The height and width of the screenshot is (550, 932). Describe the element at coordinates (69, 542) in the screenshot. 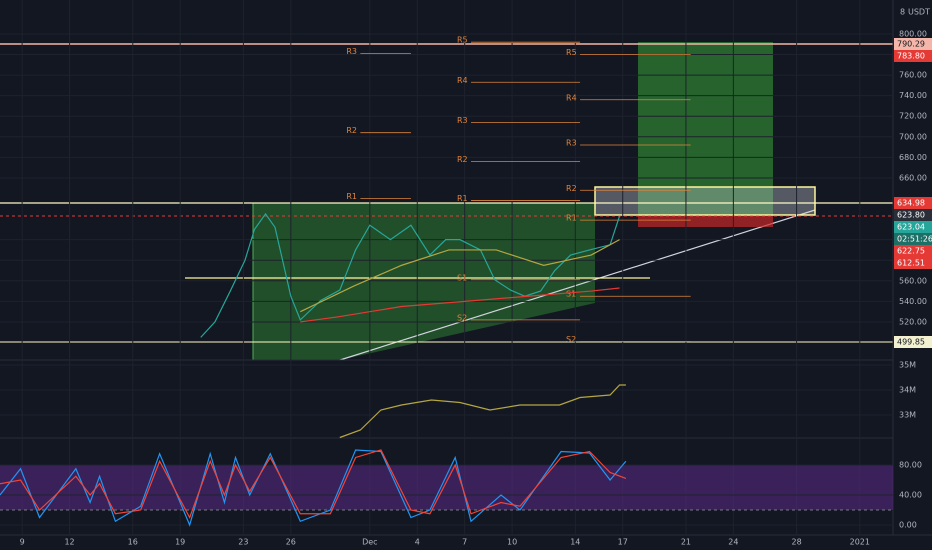

I see `x-tick-label: 12` at that location.